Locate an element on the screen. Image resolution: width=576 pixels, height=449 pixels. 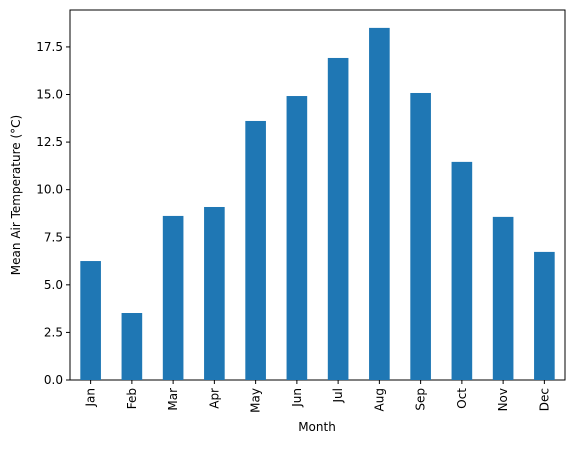
y-tick-label: 12.5 is located at coordinates (49, 142).